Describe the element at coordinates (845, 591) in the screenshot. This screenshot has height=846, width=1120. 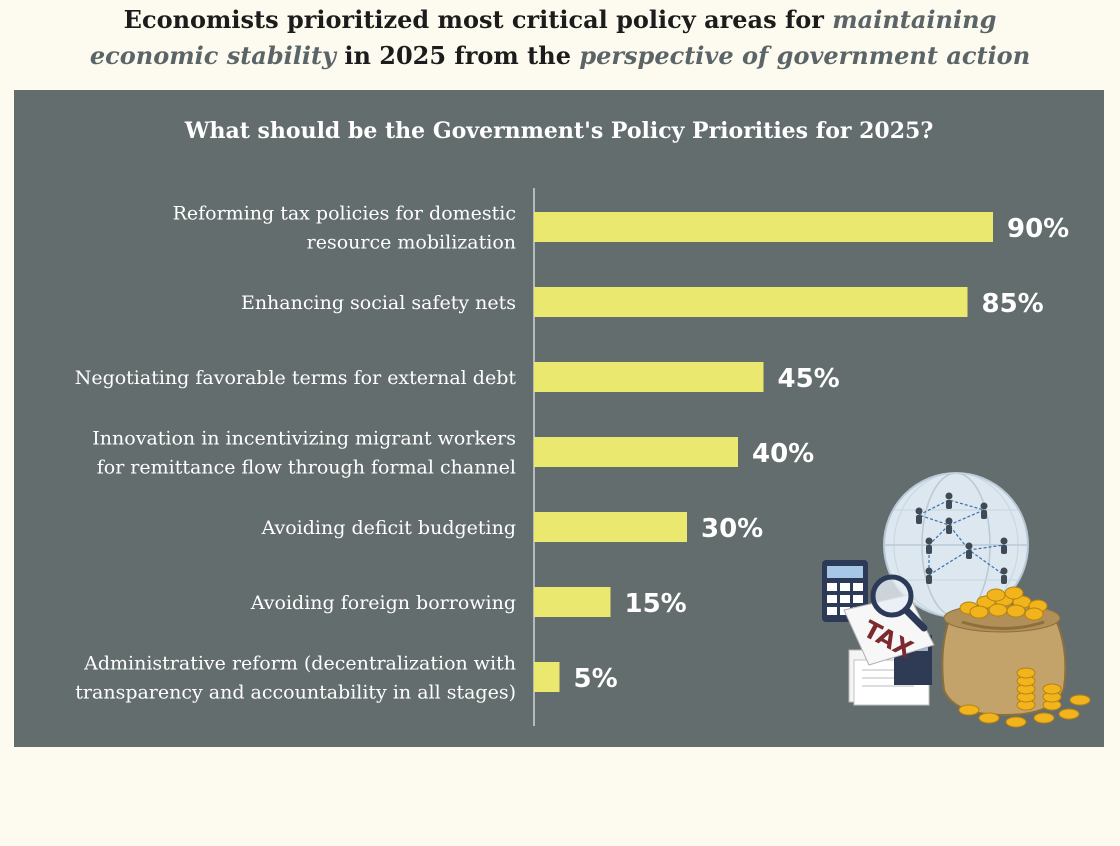
I see `calculator-icon` at that location.